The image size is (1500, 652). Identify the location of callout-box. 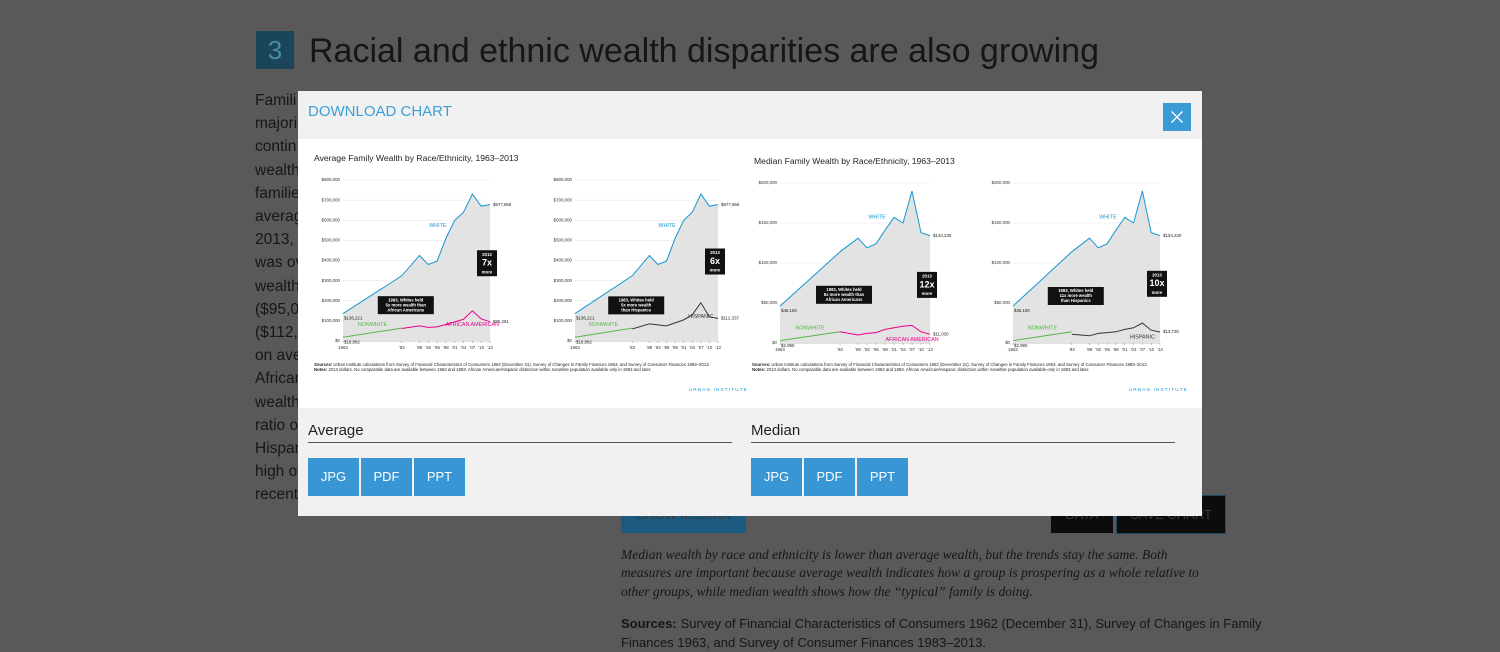
(1157, 283).